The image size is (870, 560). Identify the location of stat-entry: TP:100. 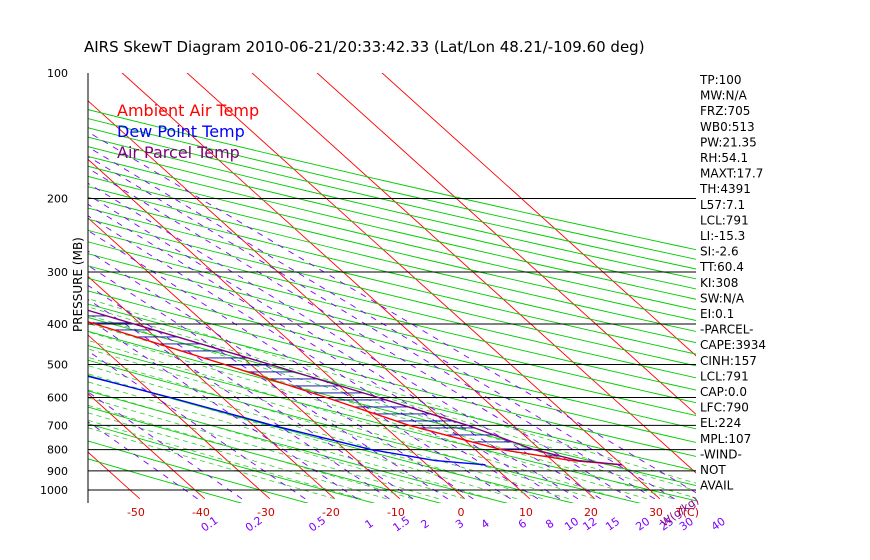
(720, 80).